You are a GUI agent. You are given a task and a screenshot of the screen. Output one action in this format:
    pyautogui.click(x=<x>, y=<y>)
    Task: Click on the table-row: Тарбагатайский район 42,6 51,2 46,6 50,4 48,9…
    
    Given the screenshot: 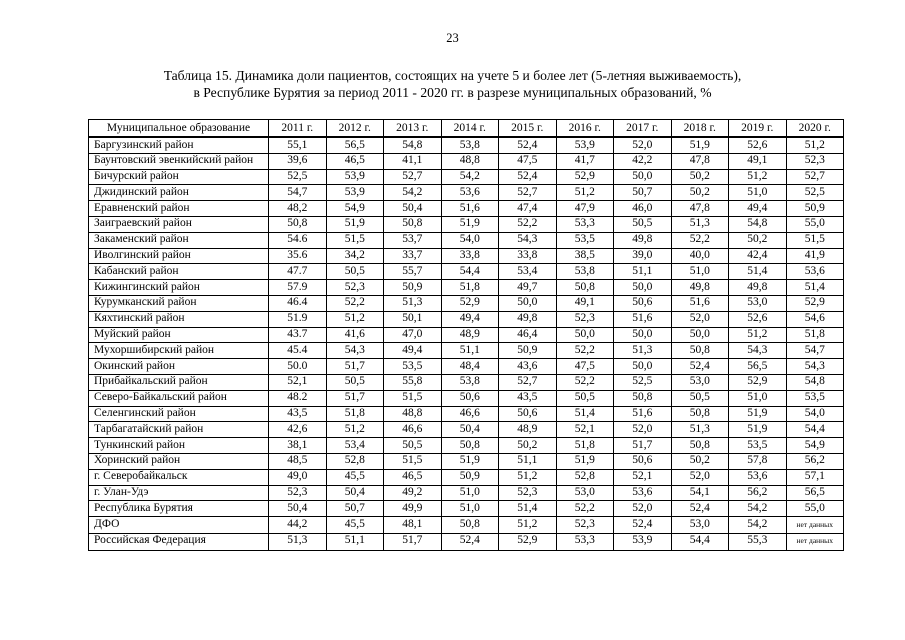 What is the action you would take?
    pyautogui.click(x=466, y=430)
    